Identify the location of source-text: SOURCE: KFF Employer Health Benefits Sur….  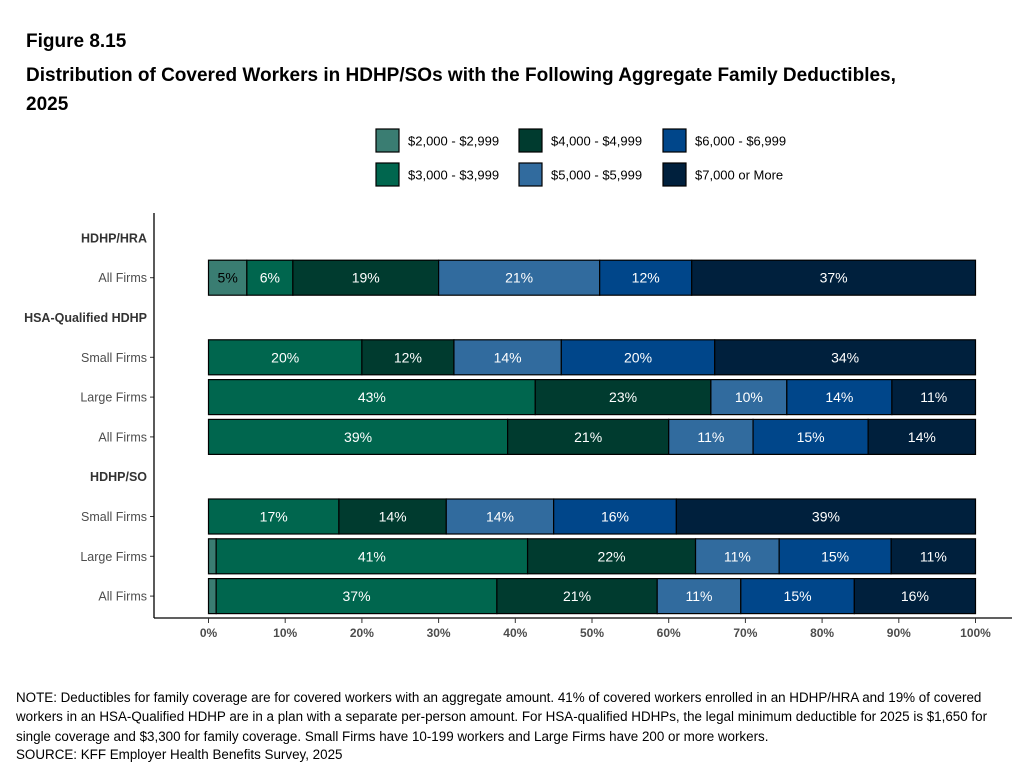
(179, 754).